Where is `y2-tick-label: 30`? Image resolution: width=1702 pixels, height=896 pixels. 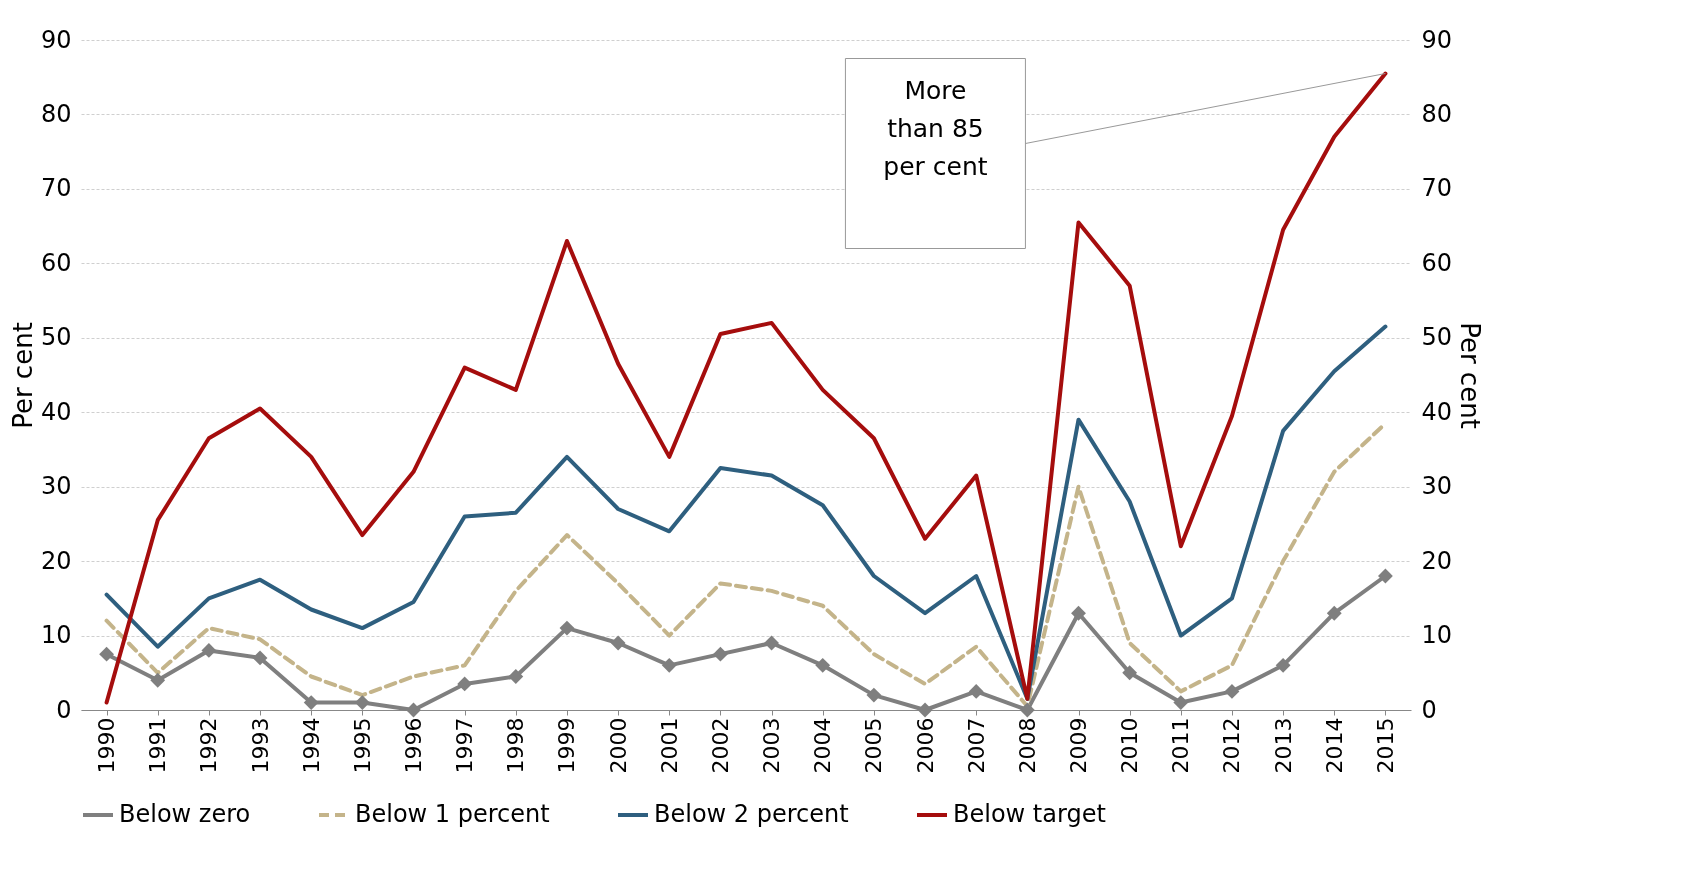
y2-tick-label: 30 is located at coordinates (1437, 486).